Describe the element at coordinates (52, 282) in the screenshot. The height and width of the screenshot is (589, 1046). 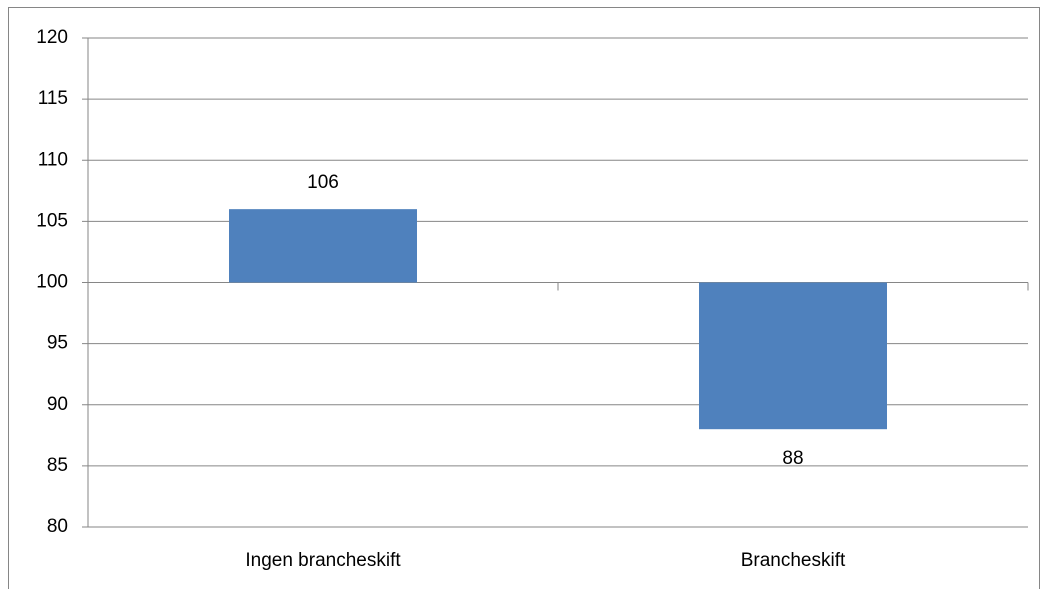
I see `y-tick-label: 100` at that location.